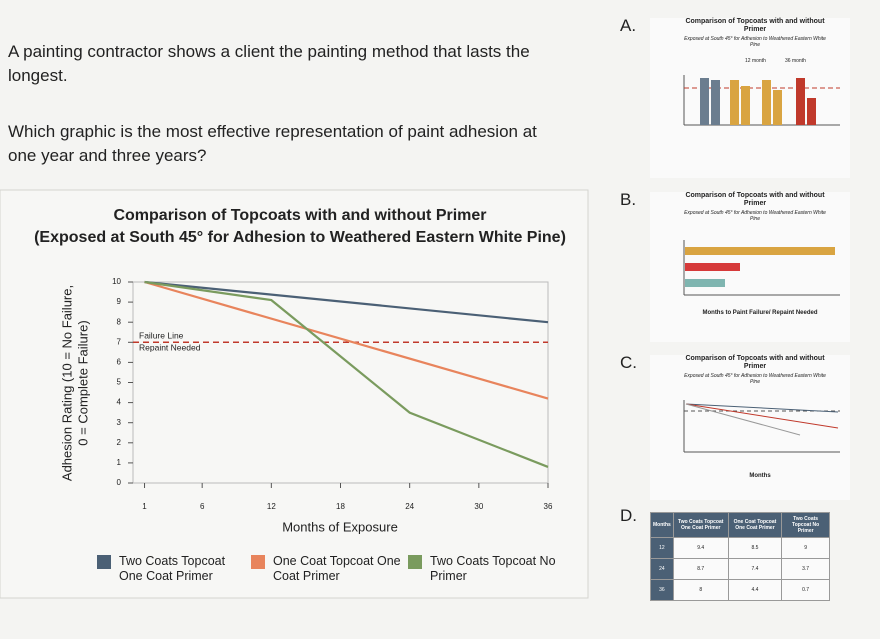 The image size is (880, 639). Describe the element at coordinates (761, 100) in the screenshot. I see `option-a-thumbnail` at that location.